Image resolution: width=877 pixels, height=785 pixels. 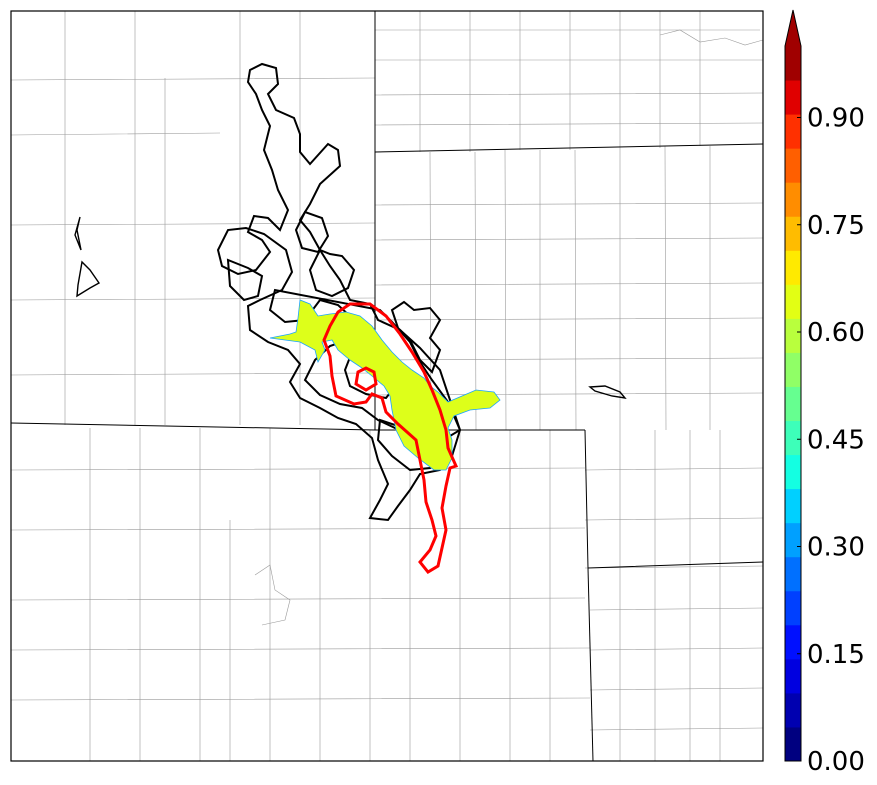 What do you see at coordinates (836, 655) in the screenshot?
I see `colorbar-tick-label: 0.15` at bounding box center [836, 655].